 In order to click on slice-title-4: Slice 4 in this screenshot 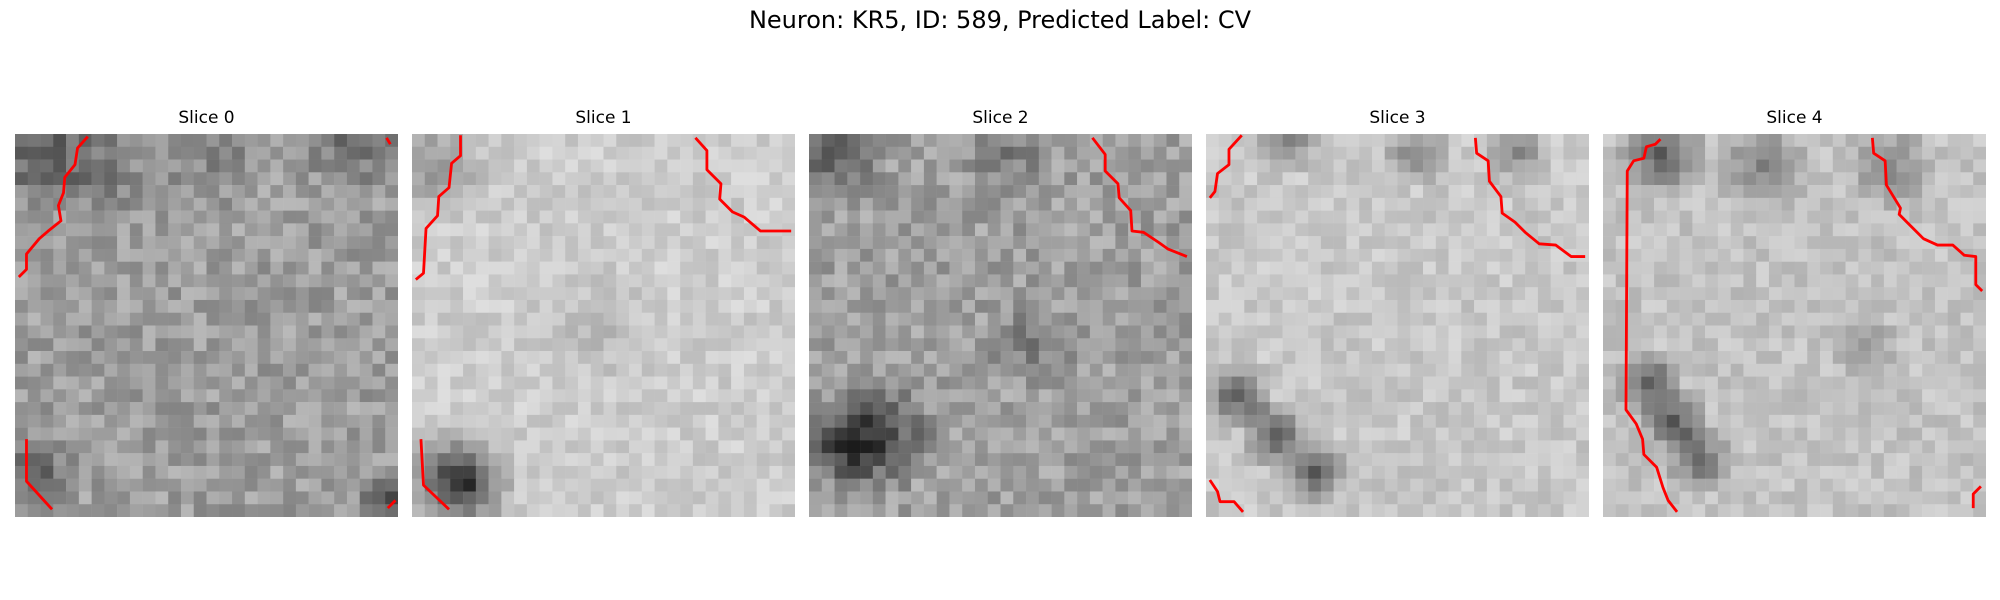, I will do `click(1794, 118)`.